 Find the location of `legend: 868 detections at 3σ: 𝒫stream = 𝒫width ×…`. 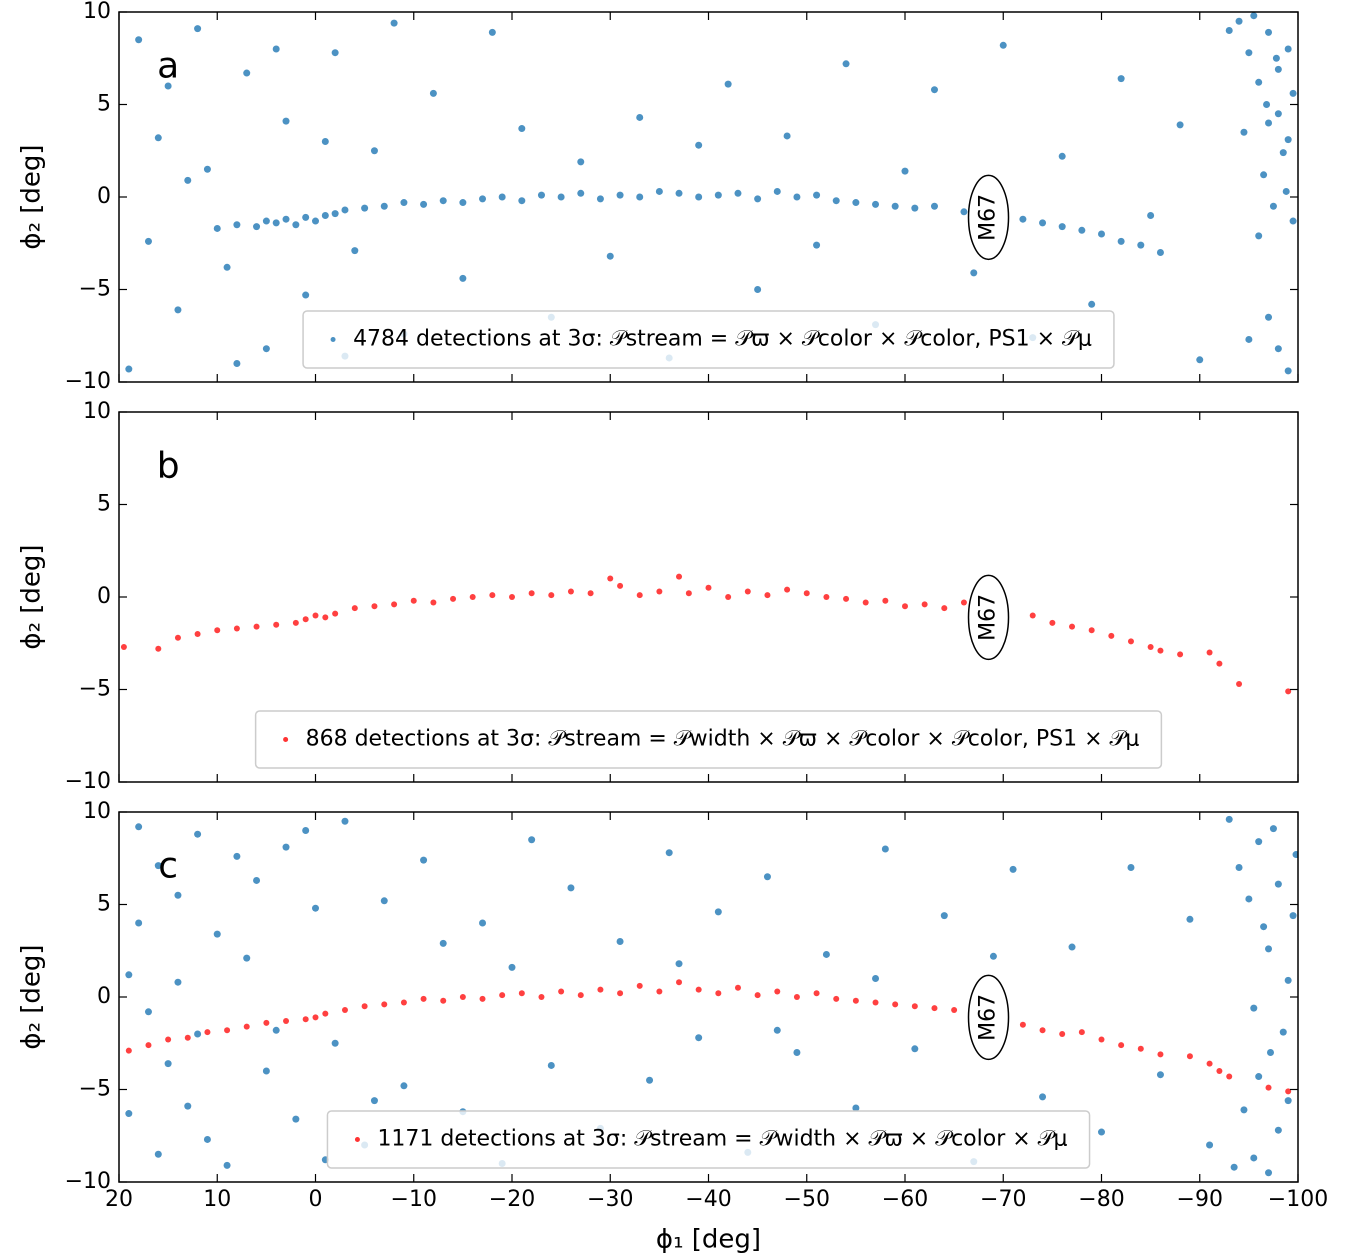

legend: 868 detections at 3σ: 𝒫stream = 𝒫width ×… is located at coordinates (708, 739).